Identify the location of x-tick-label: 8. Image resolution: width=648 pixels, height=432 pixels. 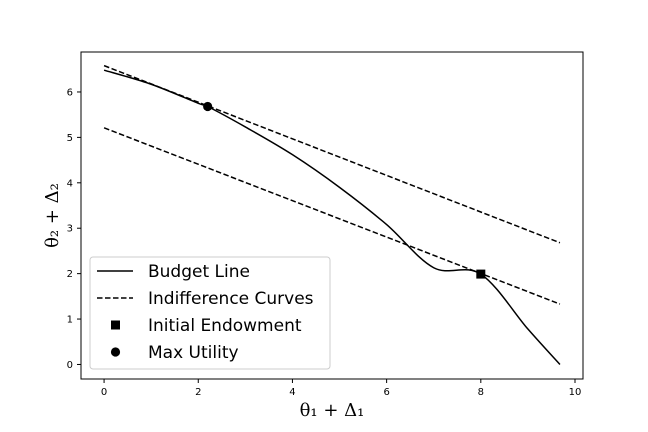
(481, 392).